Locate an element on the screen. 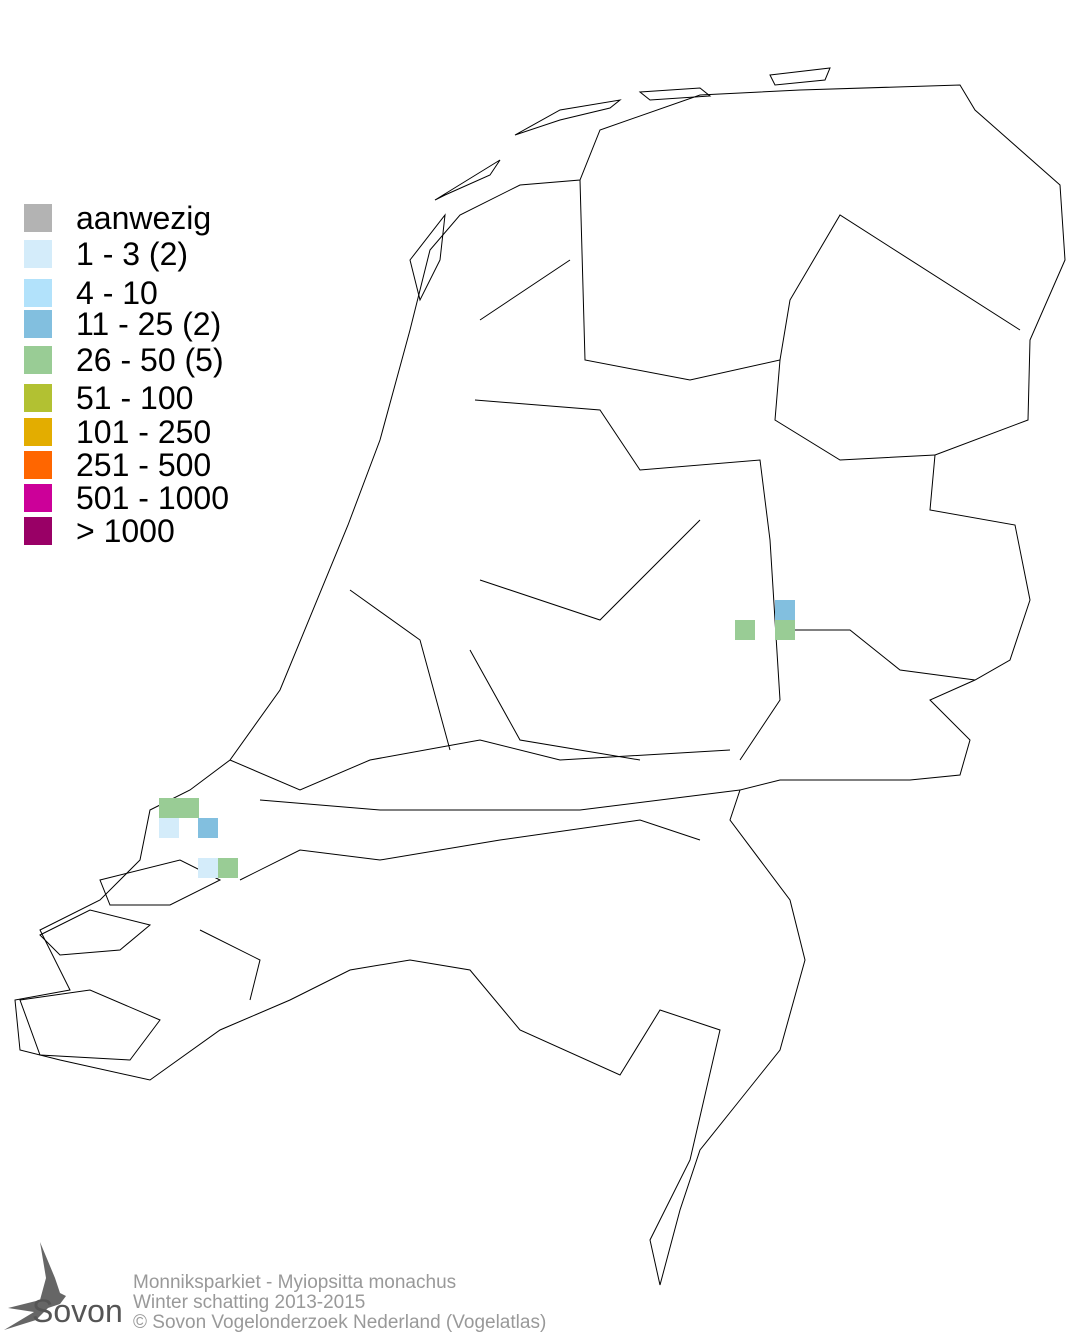 The width and height of the screenshot is (1074, 1340). legend-label: 11 - 25 (2) is located at coordinates (149, 324).